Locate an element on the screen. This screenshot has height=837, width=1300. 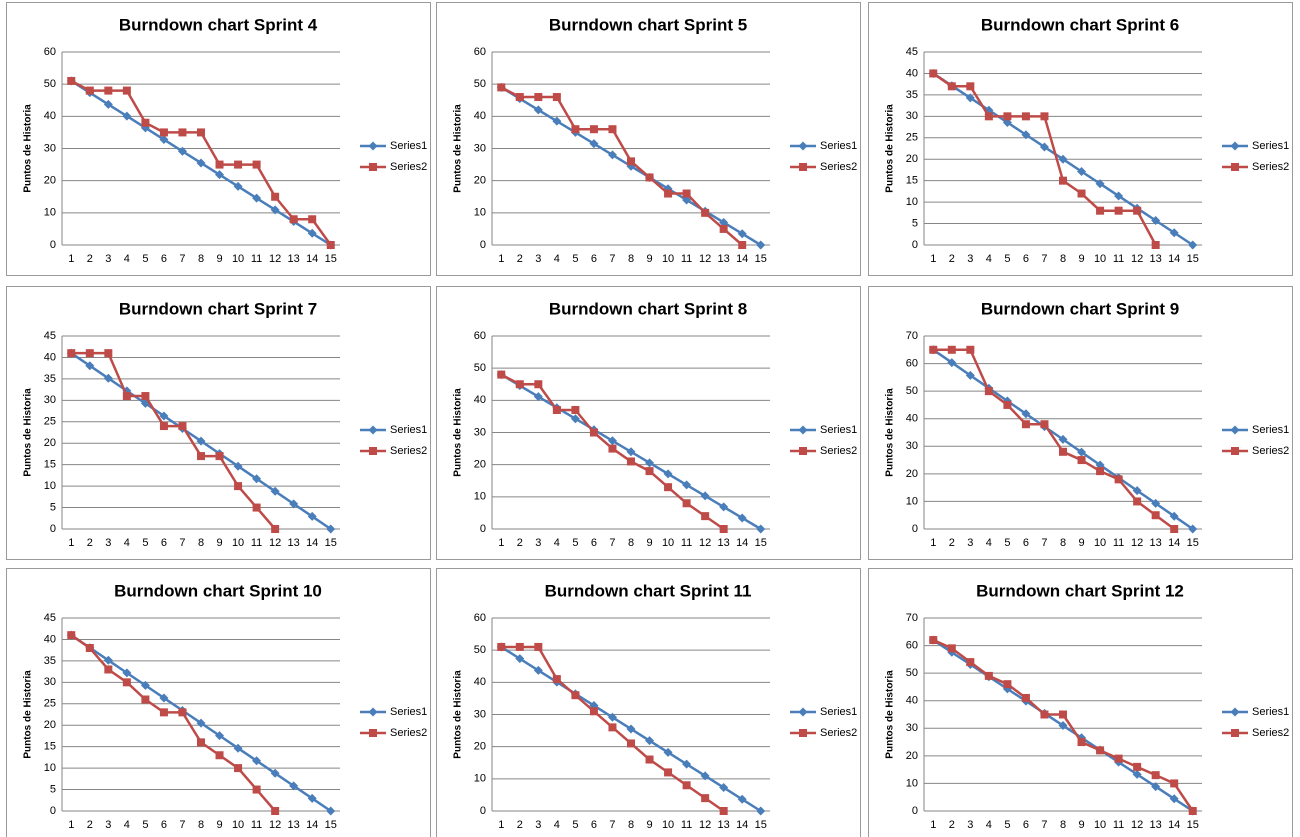
legend-label: Series1 is located at coordinates (1270, 430).